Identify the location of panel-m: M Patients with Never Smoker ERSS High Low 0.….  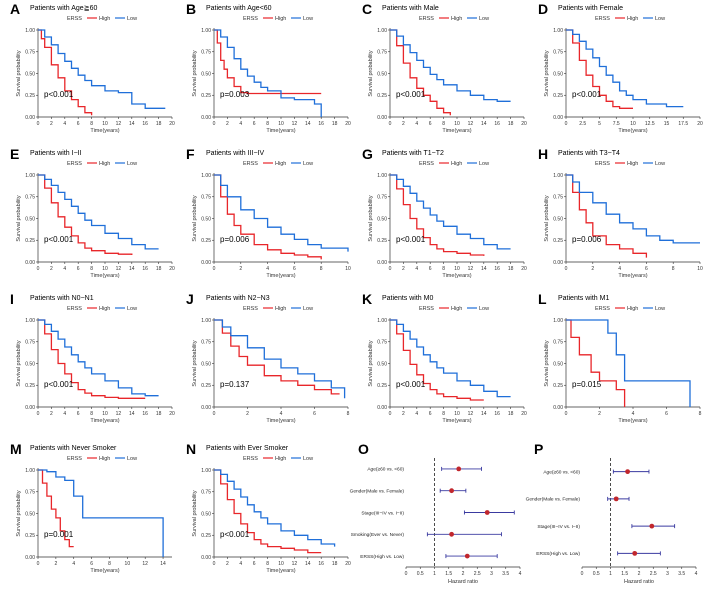
(91, 507).